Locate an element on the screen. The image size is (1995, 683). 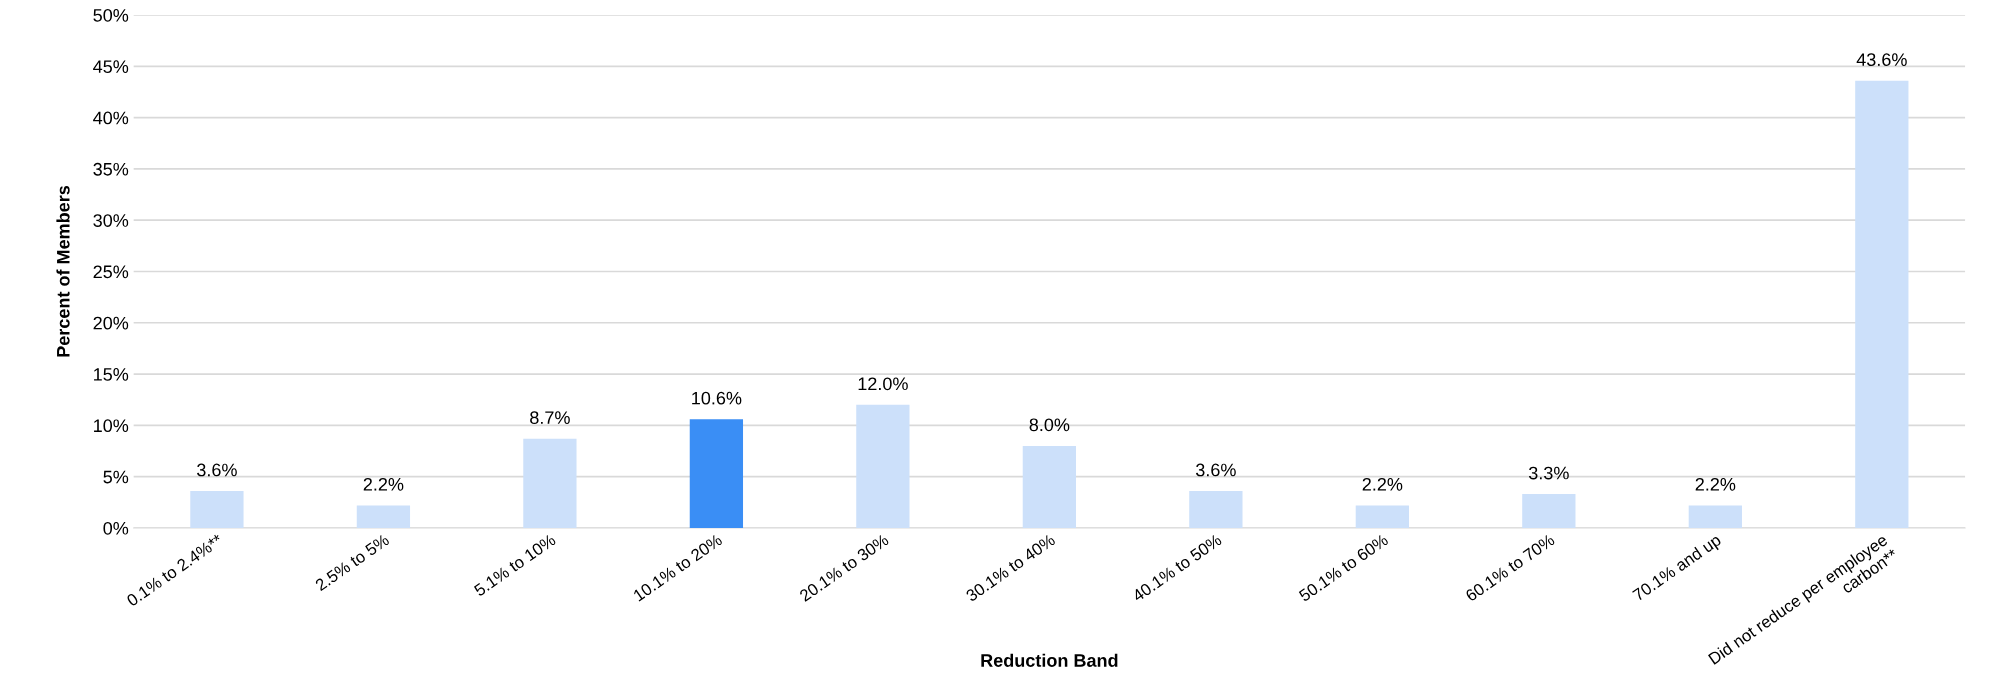
y-tick-label: 40% is located at coordinates (111, 118).